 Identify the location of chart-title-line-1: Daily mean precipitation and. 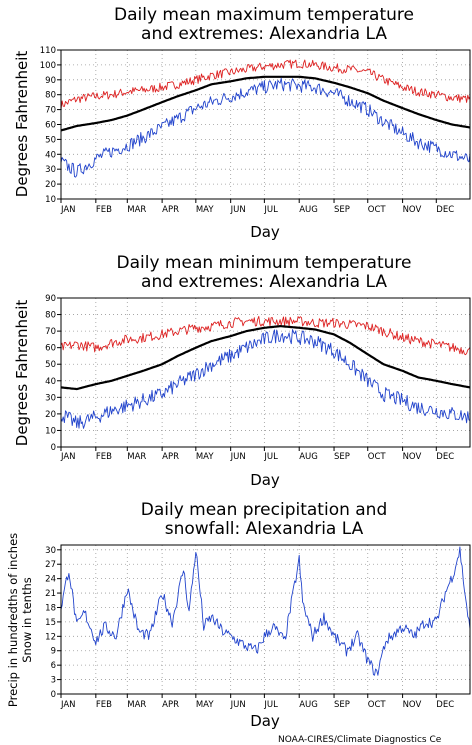
(264, 510).